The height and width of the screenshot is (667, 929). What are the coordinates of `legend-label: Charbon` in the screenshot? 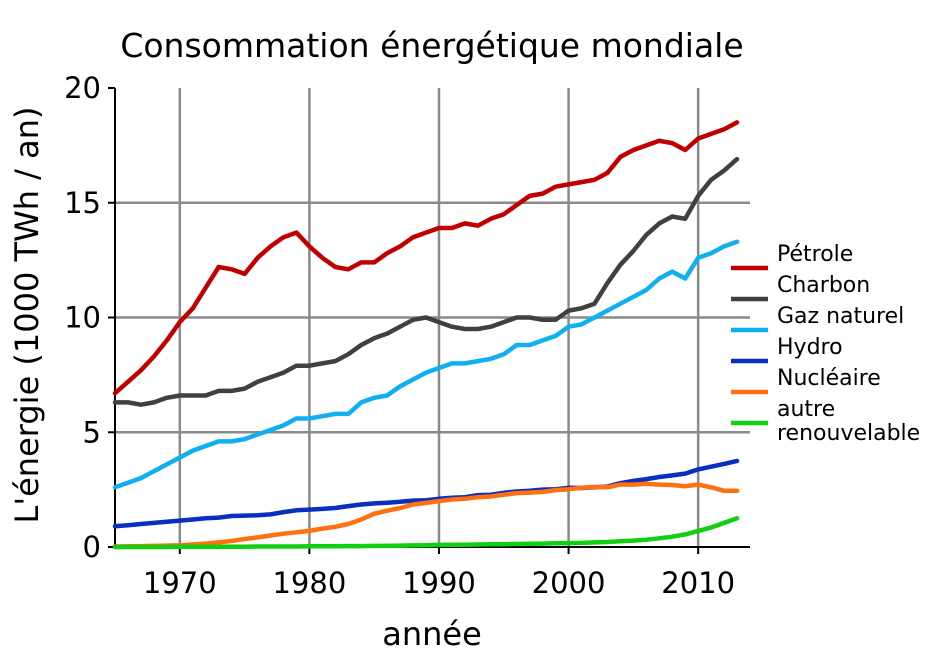 It's located at (823, 285).